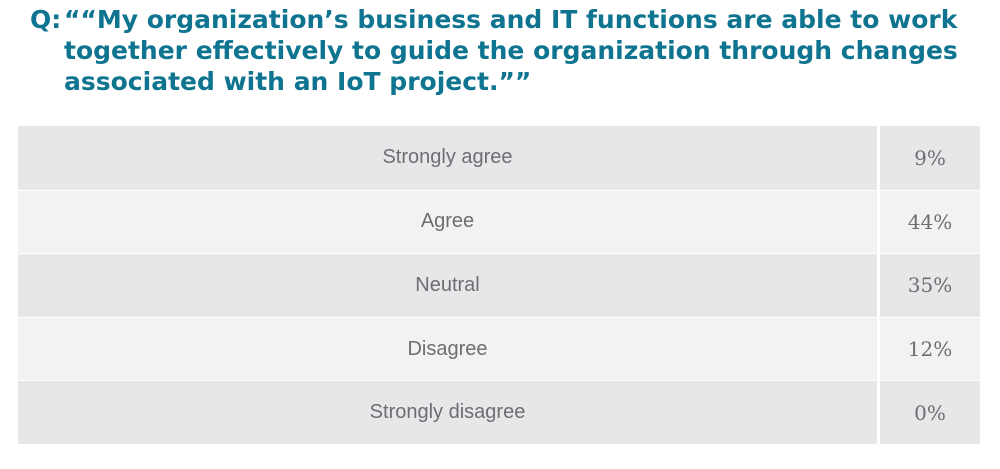  I want to click on response-percent: 12%, so click(928, 349).